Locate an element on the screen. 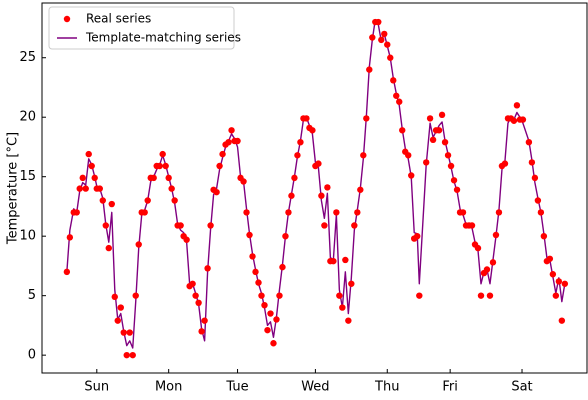 The height and width of the screenshot is (400, 588). y-axis-label: Temperature [°C] is located at coordinates (13, 188).